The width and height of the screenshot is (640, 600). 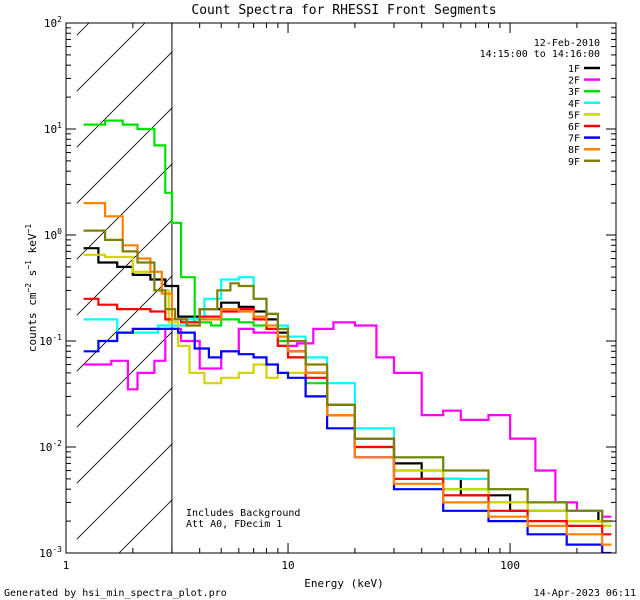 I want to click on y-tick-exp: 0, so click(x=59, y=231).